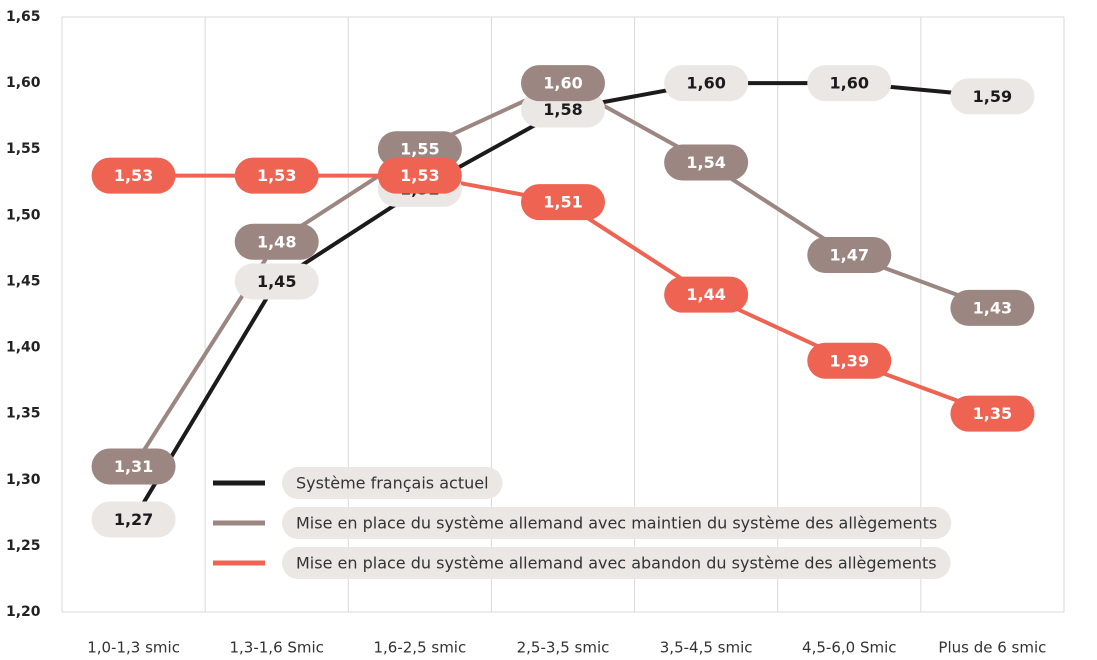 The height and width of the screenshot is (660, 1097). What do you see at coordinates (562, 109) in the screenshot?
I see `data-label: 1,58` at bounding box center [562, 109].